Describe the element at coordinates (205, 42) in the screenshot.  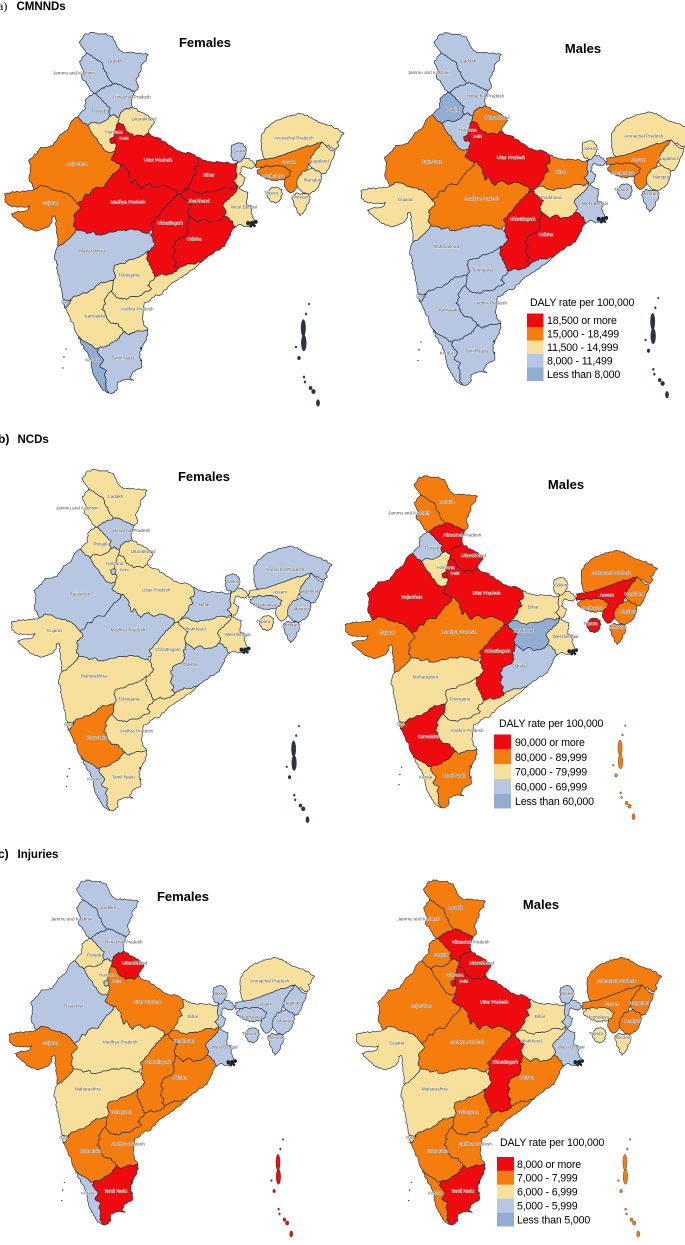
I see `svg-text: Females` at that location.